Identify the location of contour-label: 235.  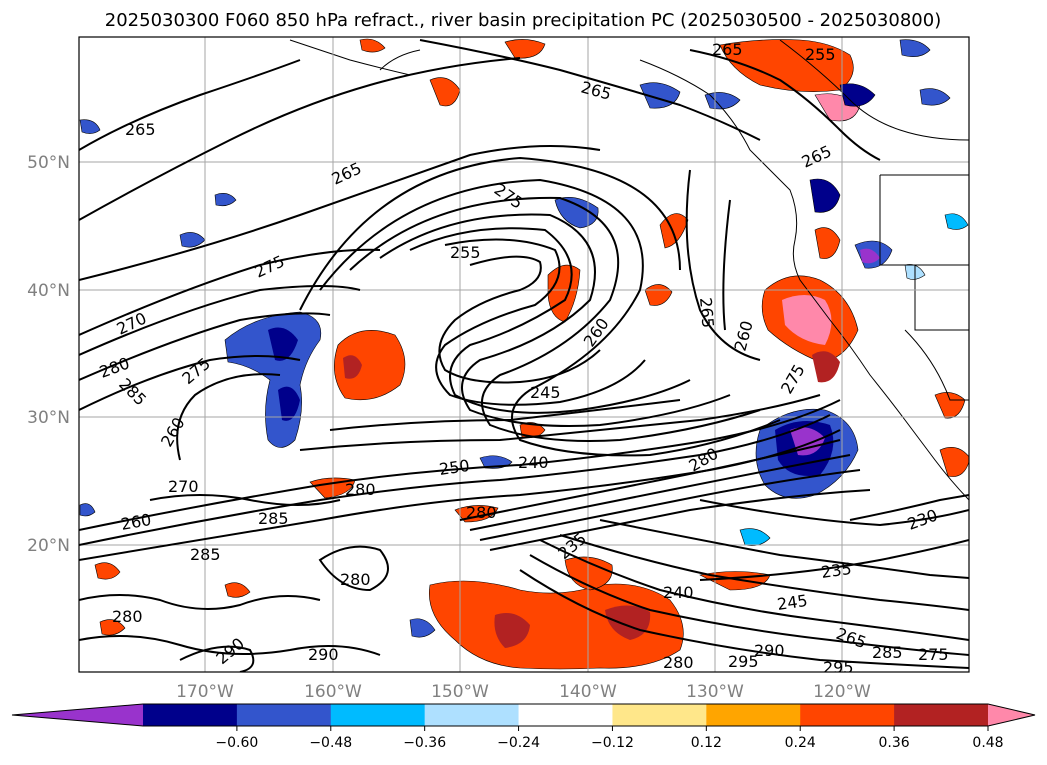
(836, 570).